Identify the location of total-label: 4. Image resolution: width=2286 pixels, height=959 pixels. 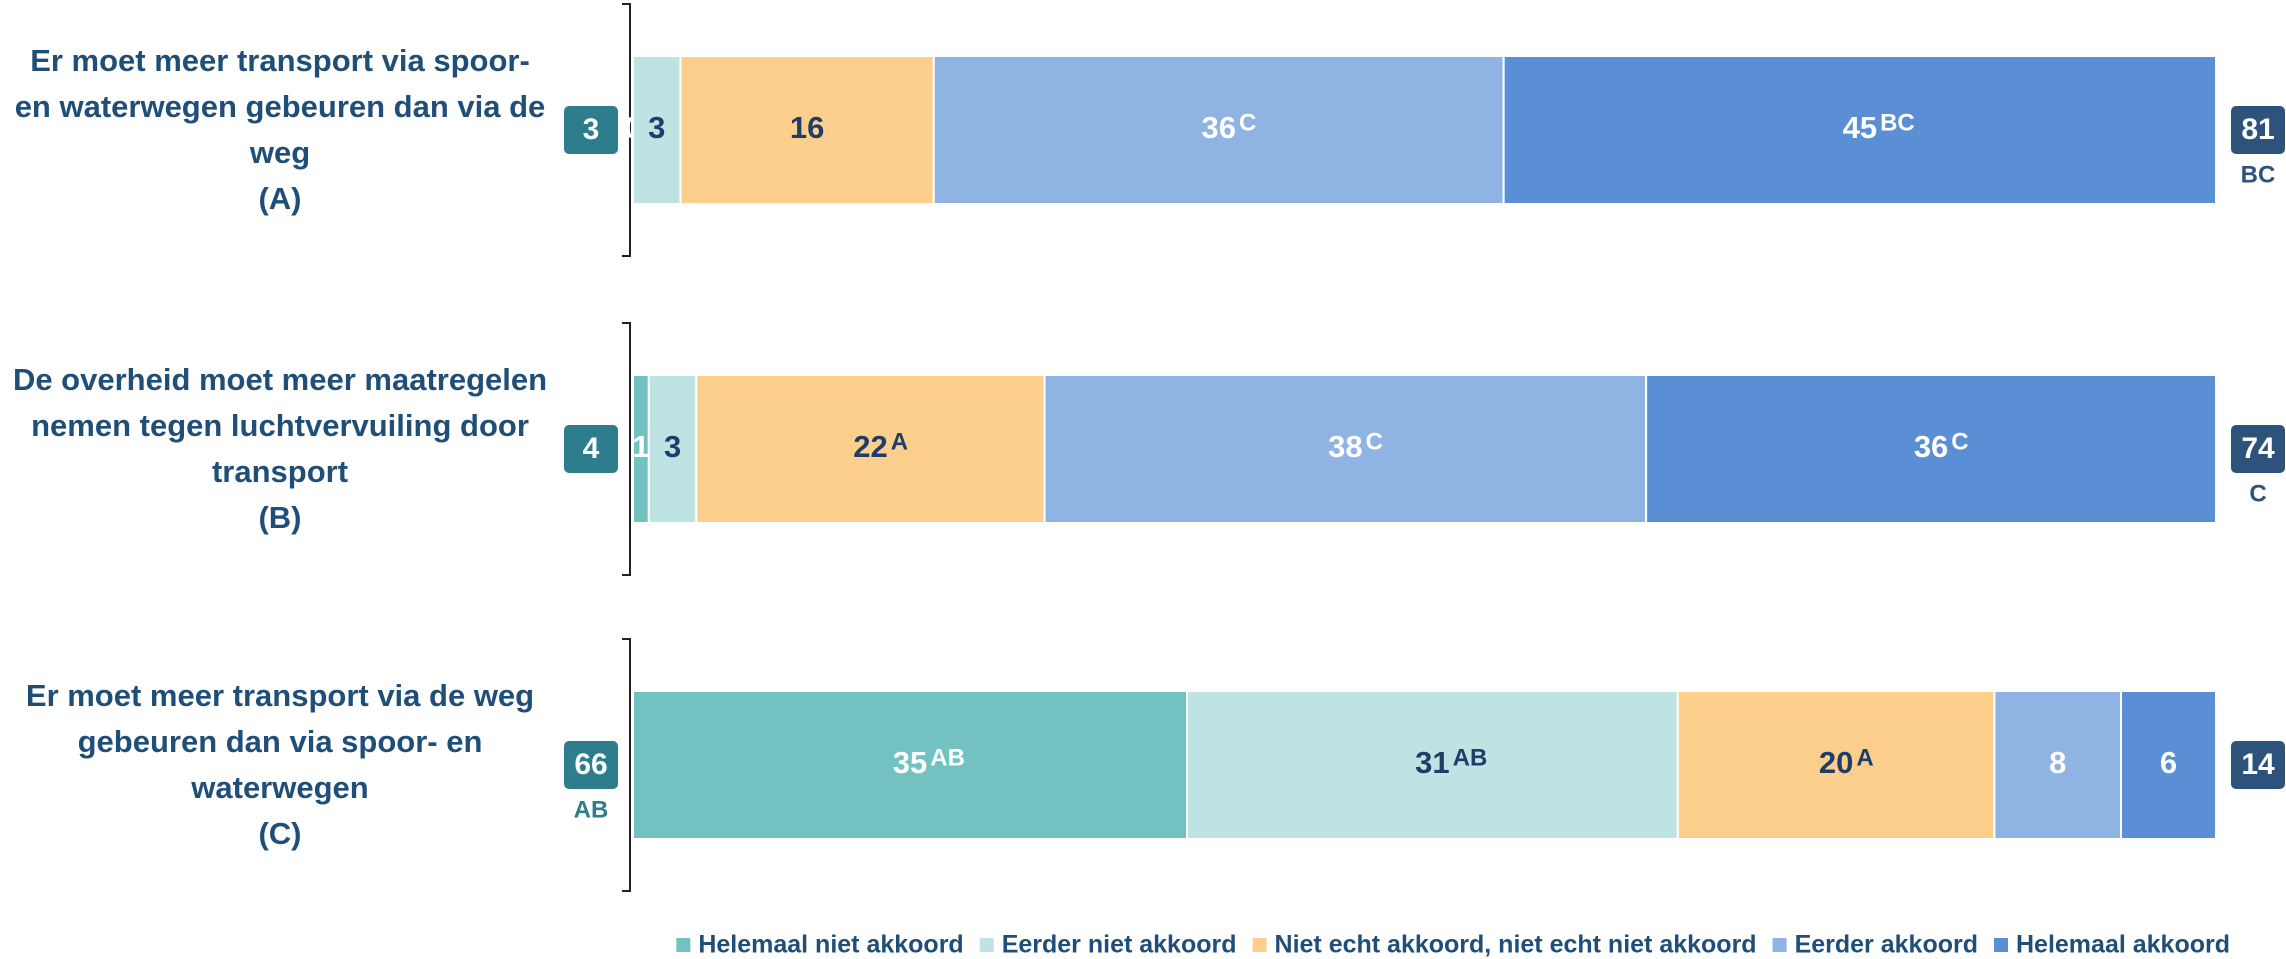
(591, 448).